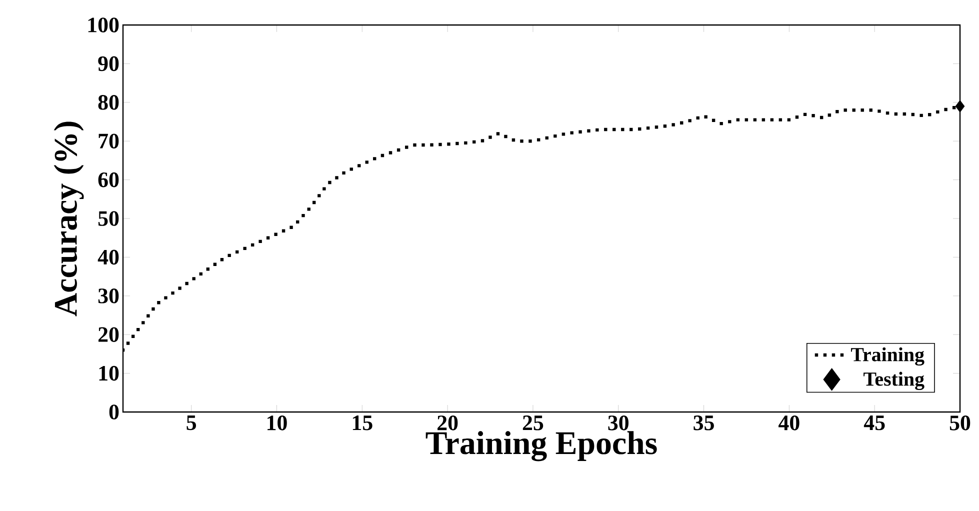  I want to click on x-tick-label: 5, so click(191, 423).